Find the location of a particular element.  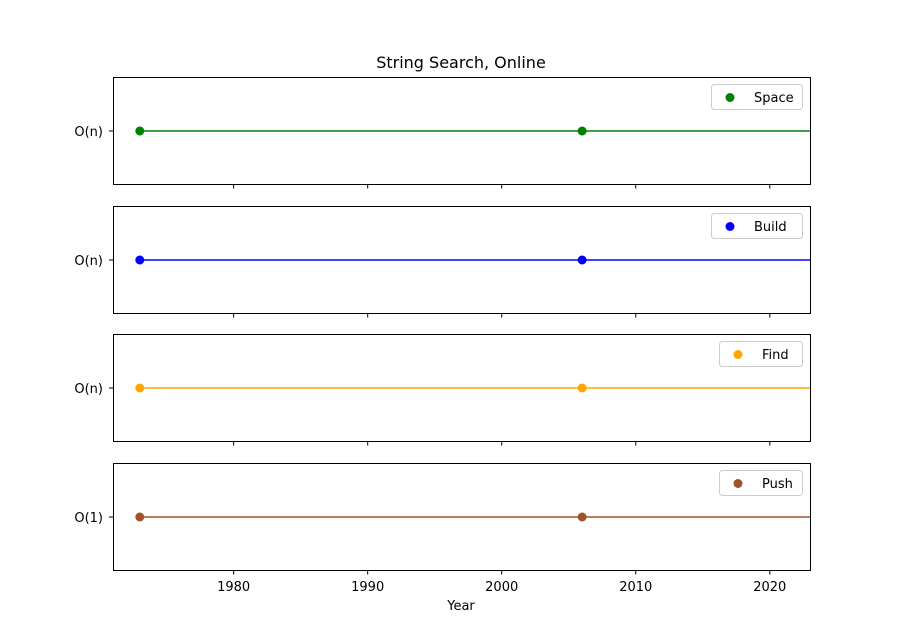

legend-build: Build is located at coordinates (757, 226).